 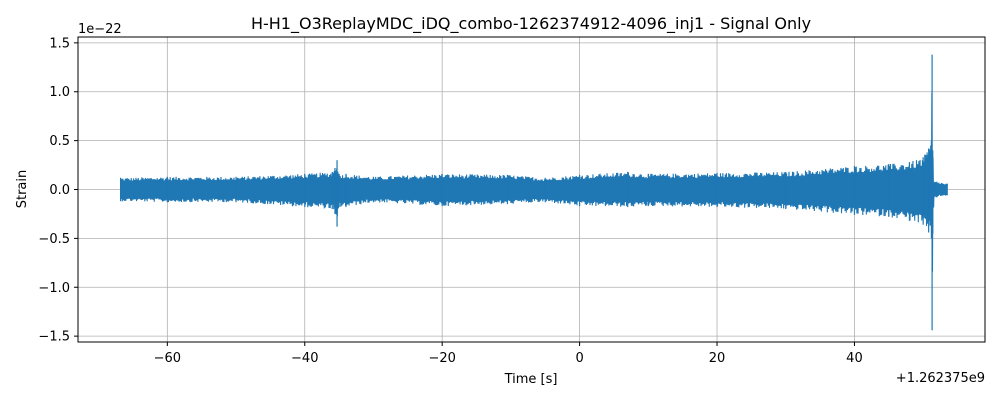 What do you see at coordinates (167, 358) in the screenshot?
I see `x-tick-label: −60` at bounding box center [167, 358].